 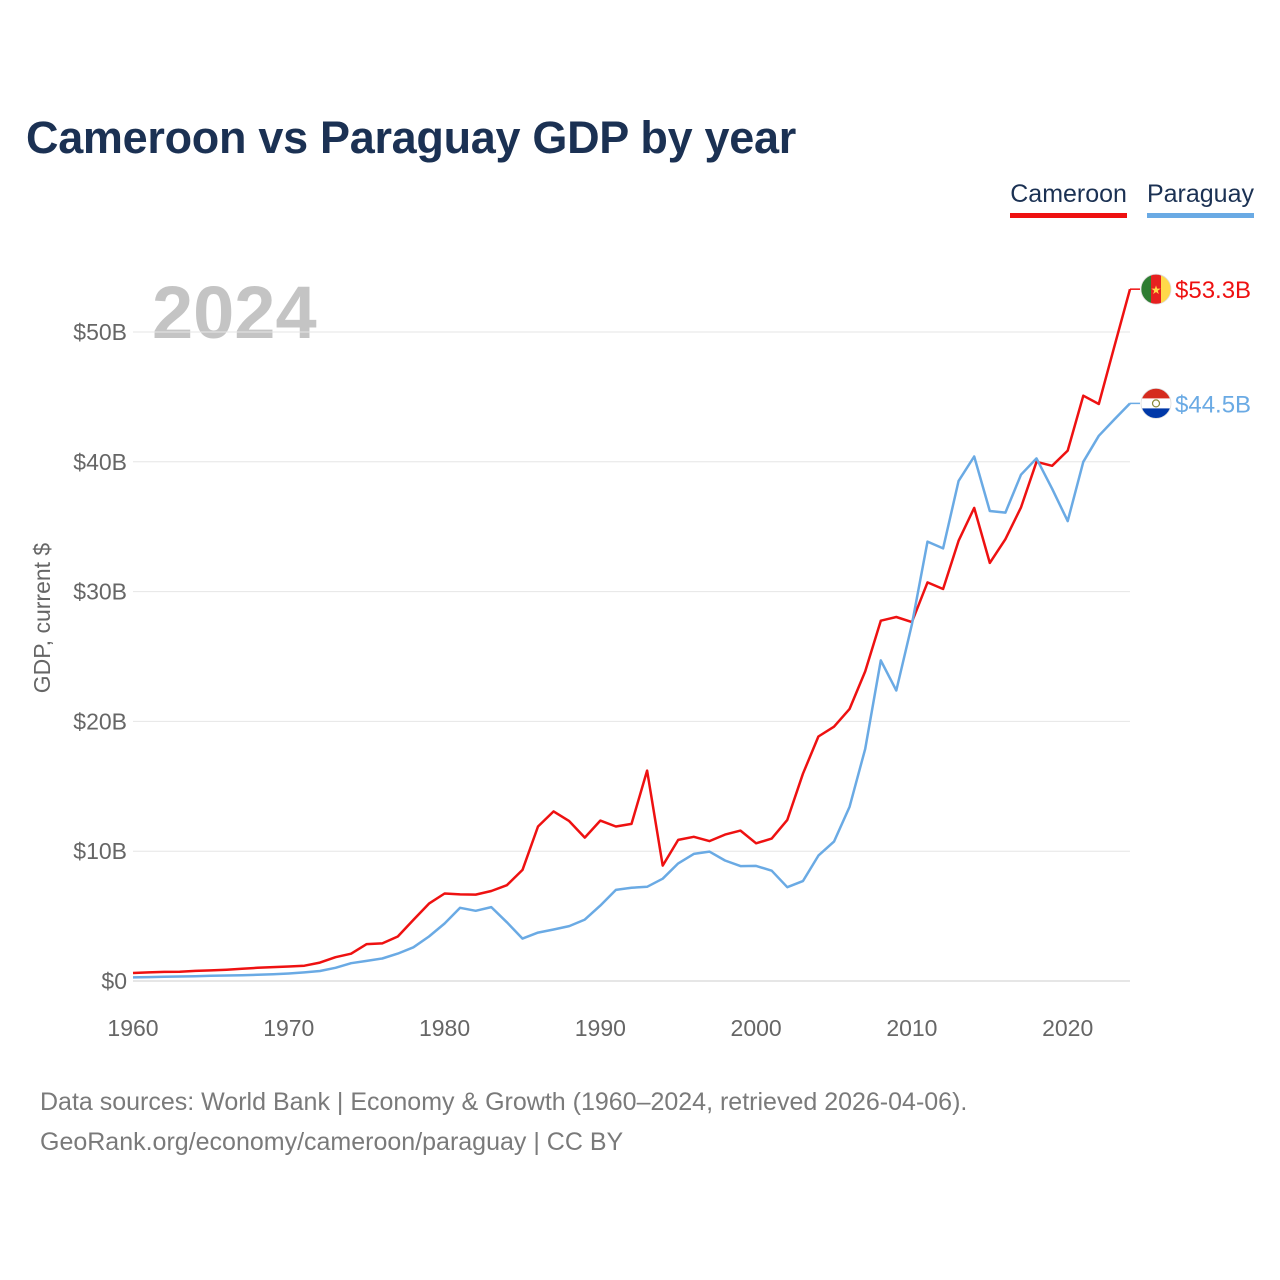 I want to click on x-tick-label: 1980, so click(x=444, y=1028).